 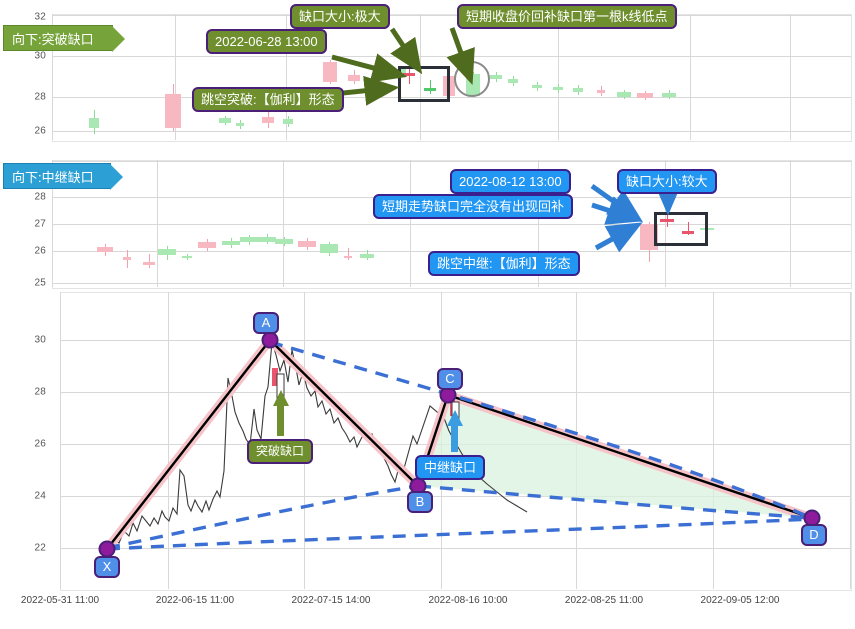 What do you see at coordinates (331, 600) in the screenshot?
I see `x-tick: 2022-07-15 14:00` at bounding box center [331, 600].